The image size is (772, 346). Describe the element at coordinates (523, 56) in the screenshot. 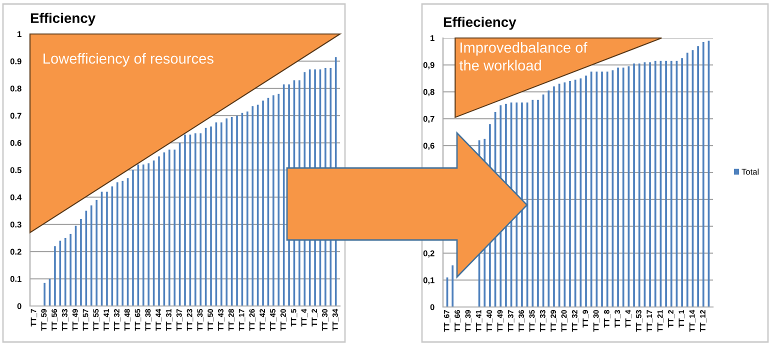

I see `annotation: Improvedbalance of the workload` at that location.